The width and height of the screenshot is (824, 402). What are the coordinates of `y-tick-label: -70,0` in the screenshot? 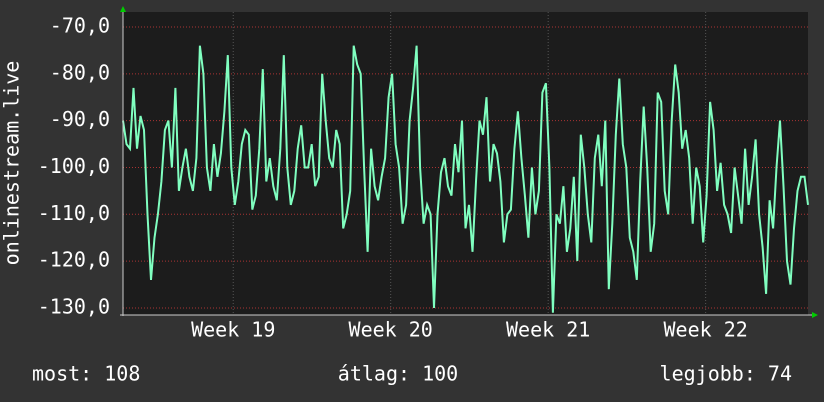 It's located at (80, 25).